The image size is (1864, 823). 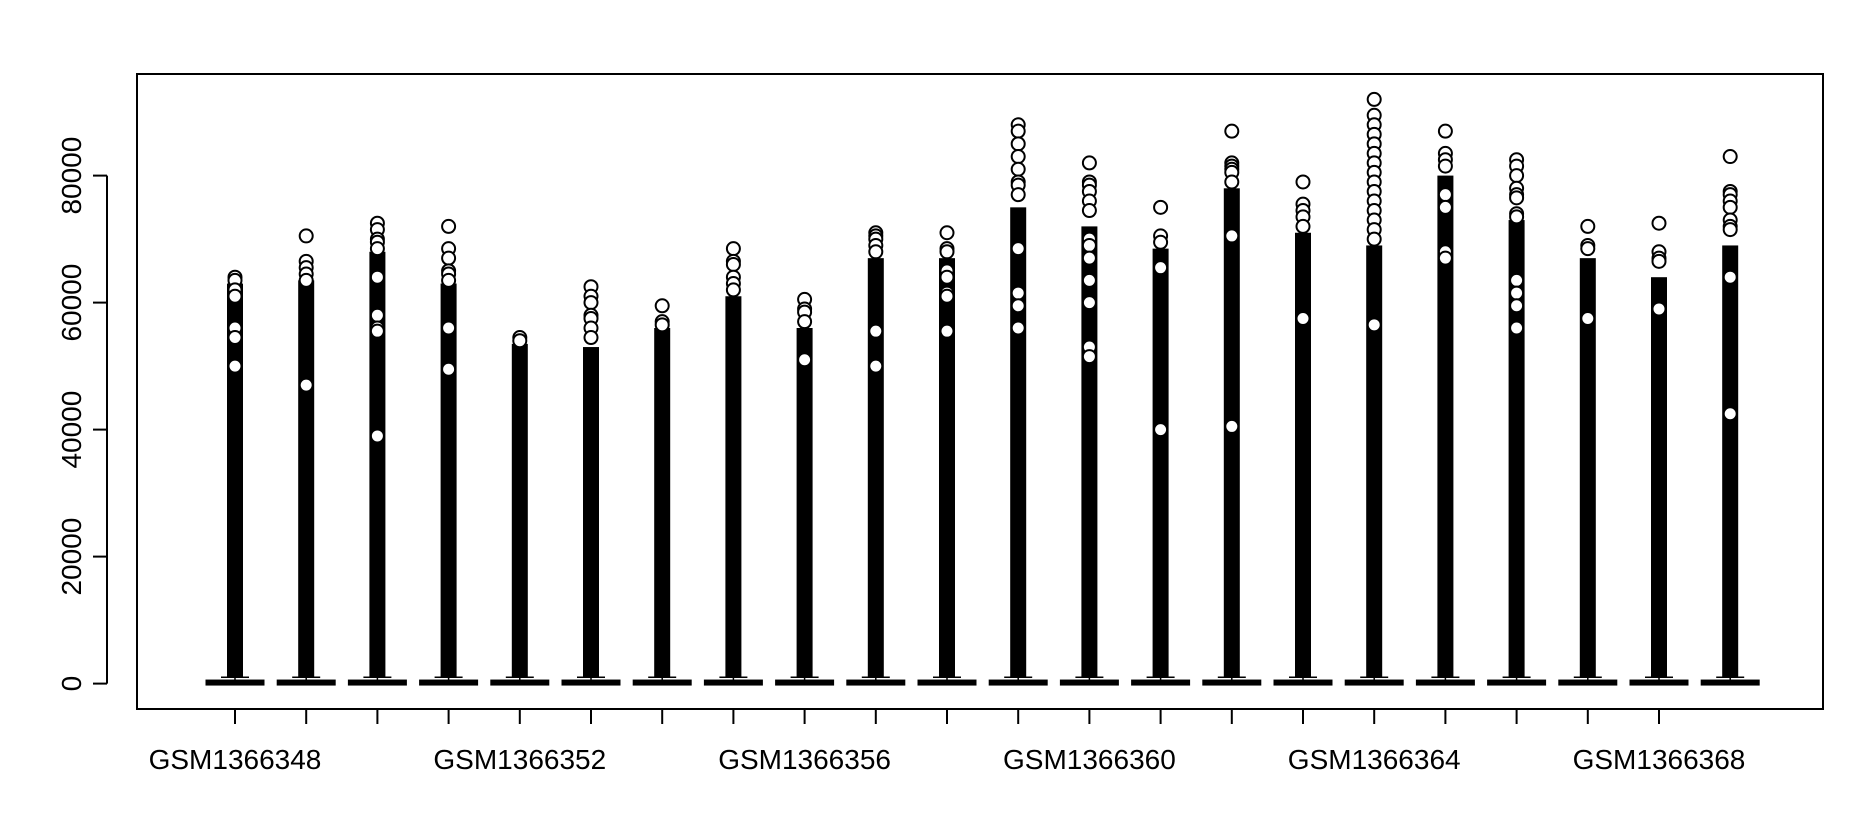 I want to click on x-tick-label: GSM1366352, so click(x=519, y=759).